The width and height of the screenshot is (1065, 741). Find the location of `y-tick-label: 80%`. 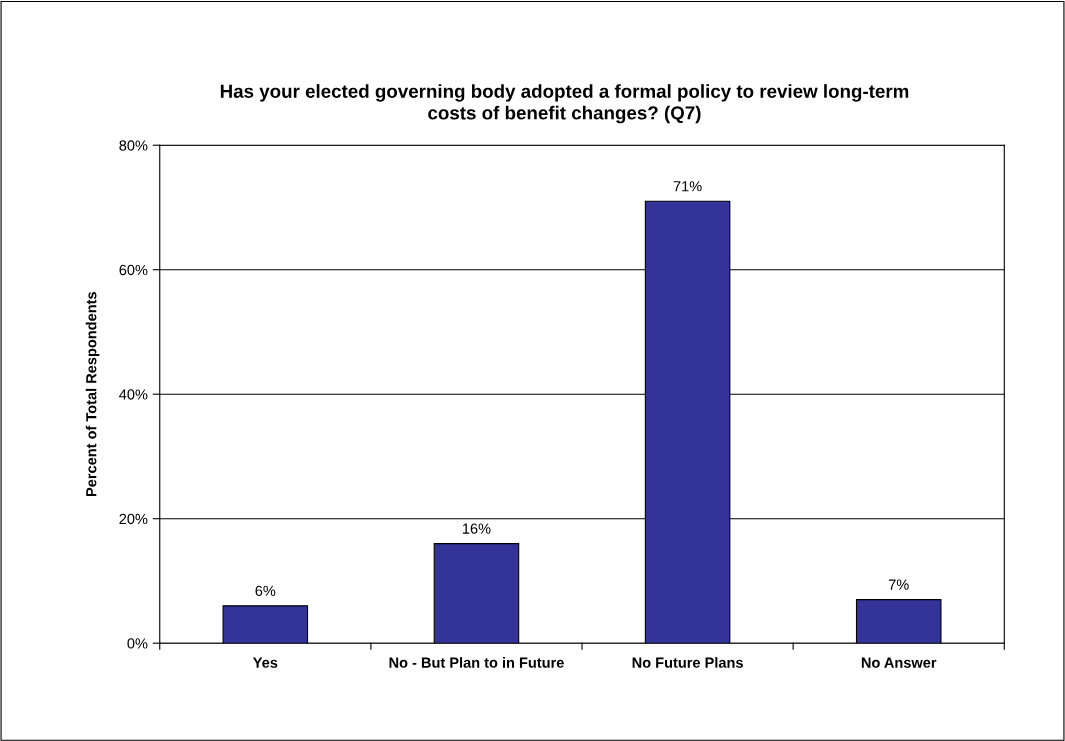

y-tick-label: 80% is located at coordinates (133, 145).